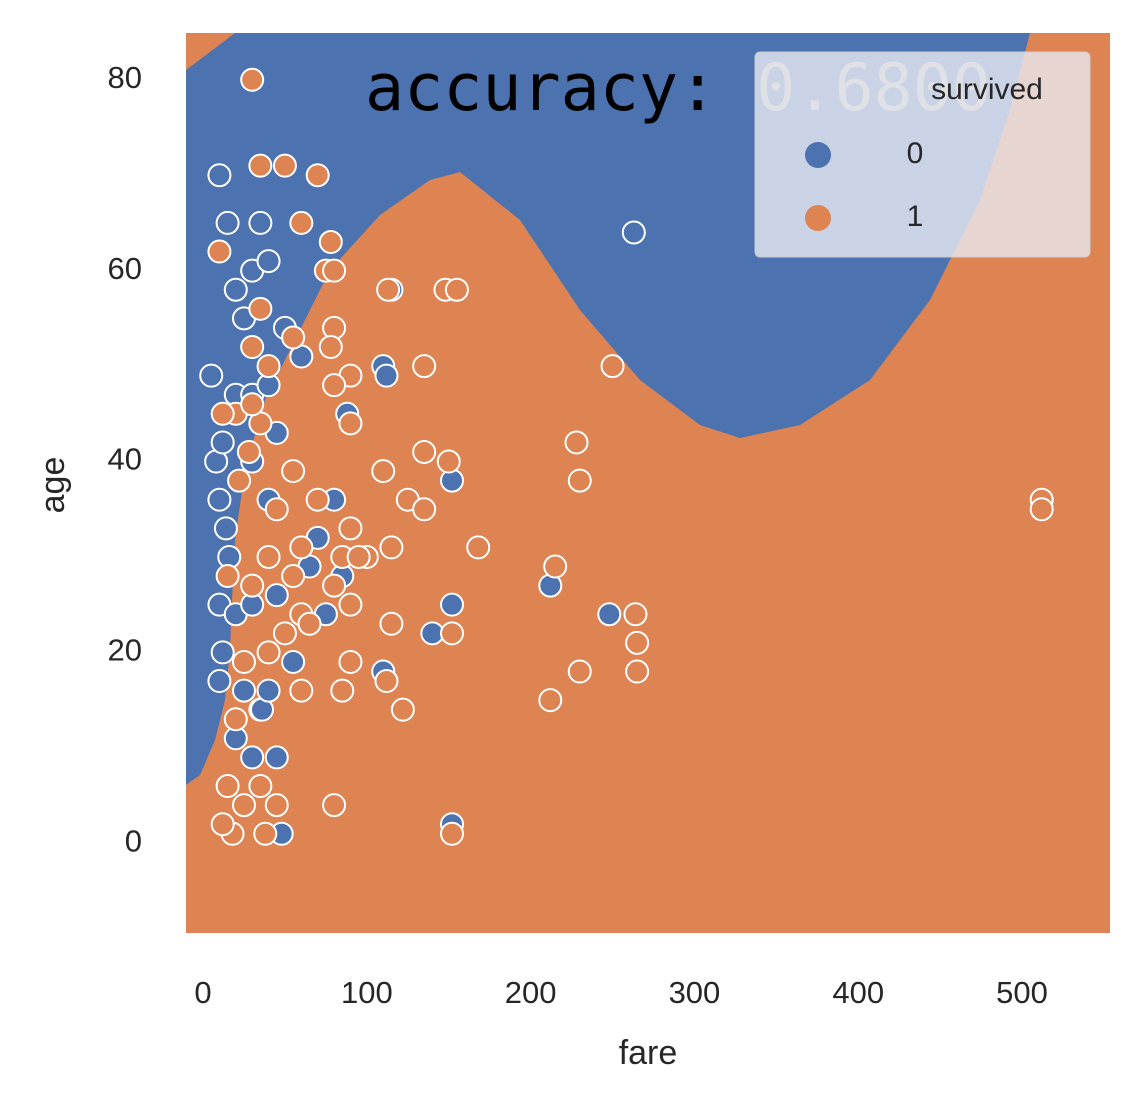 The width and height of the screenshot is (1143, 1114). Describe the element at coordinates (1022, 992) in the screenshot. I see `x-tick-label: 500` at that location.